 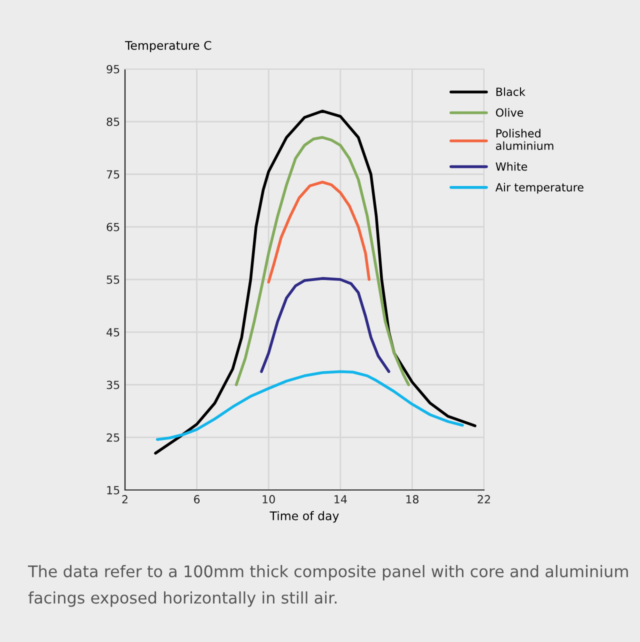 I want to click on legend-label: Olive, so click(x=510, y=112).